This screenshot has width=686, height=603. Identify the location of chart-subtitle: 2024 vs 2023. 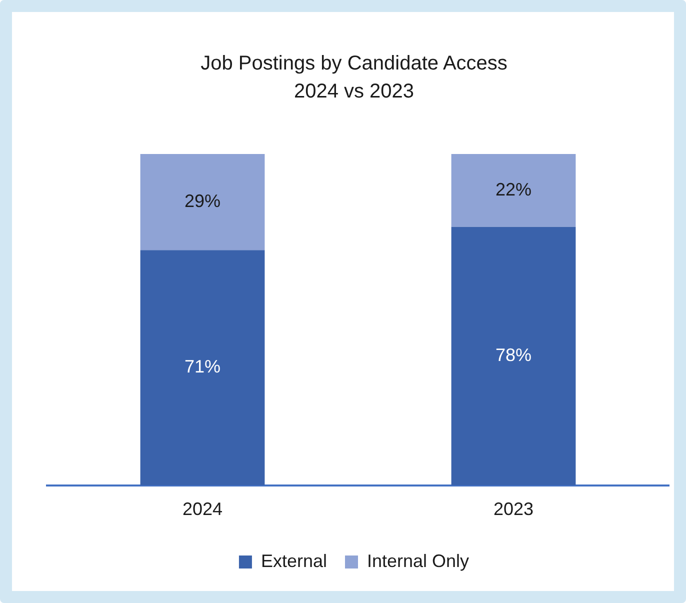
(354, 91).